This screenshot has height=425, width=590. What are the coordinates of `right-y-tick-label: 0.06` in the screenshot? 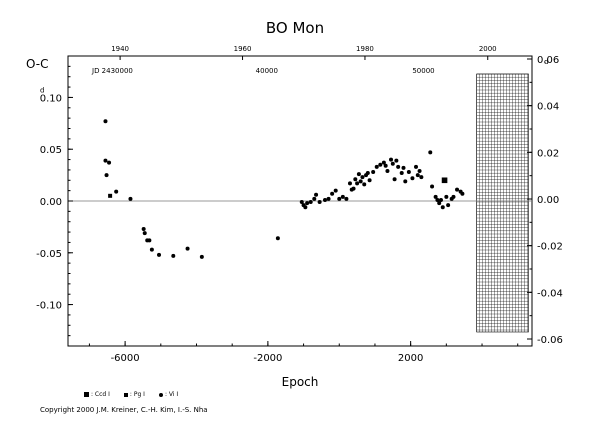 It's located at (548, 60).